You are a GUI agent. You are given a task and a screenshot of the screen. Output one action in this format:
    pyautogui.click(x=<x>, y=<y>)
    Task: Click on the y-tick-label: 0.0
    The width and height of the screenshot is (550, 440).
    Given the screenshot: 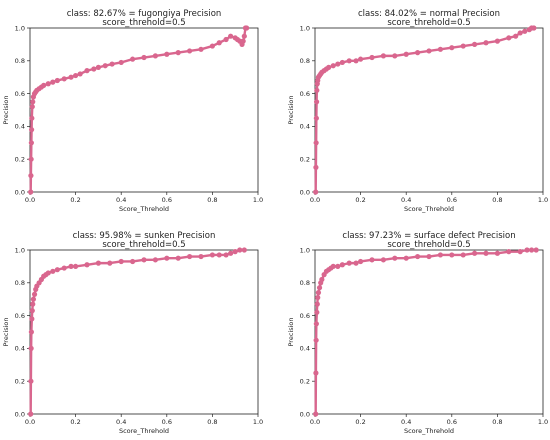 What is the action you would take?
    pyautogui.click(x=305, y=192)
    